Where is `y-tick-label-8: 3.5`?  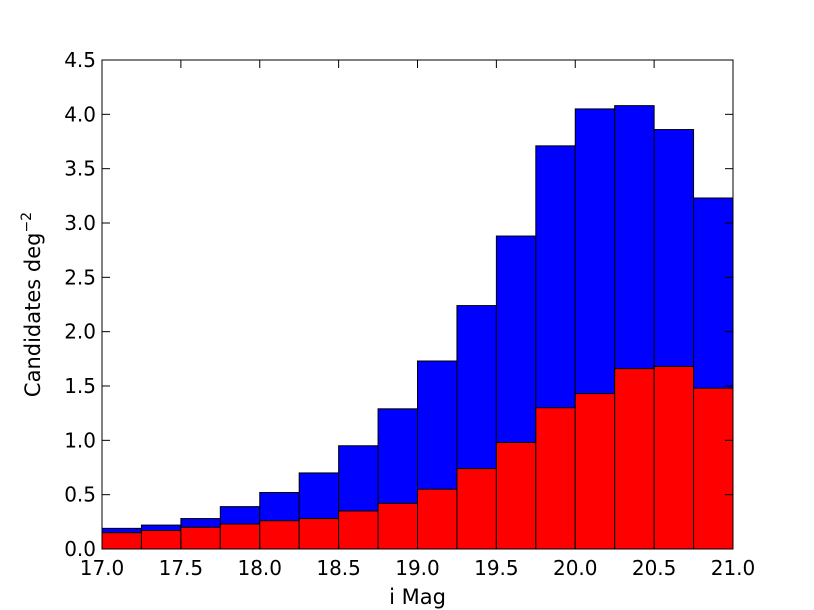
y-tick-label-8: 3.5 is located at coordinates (80, 169).